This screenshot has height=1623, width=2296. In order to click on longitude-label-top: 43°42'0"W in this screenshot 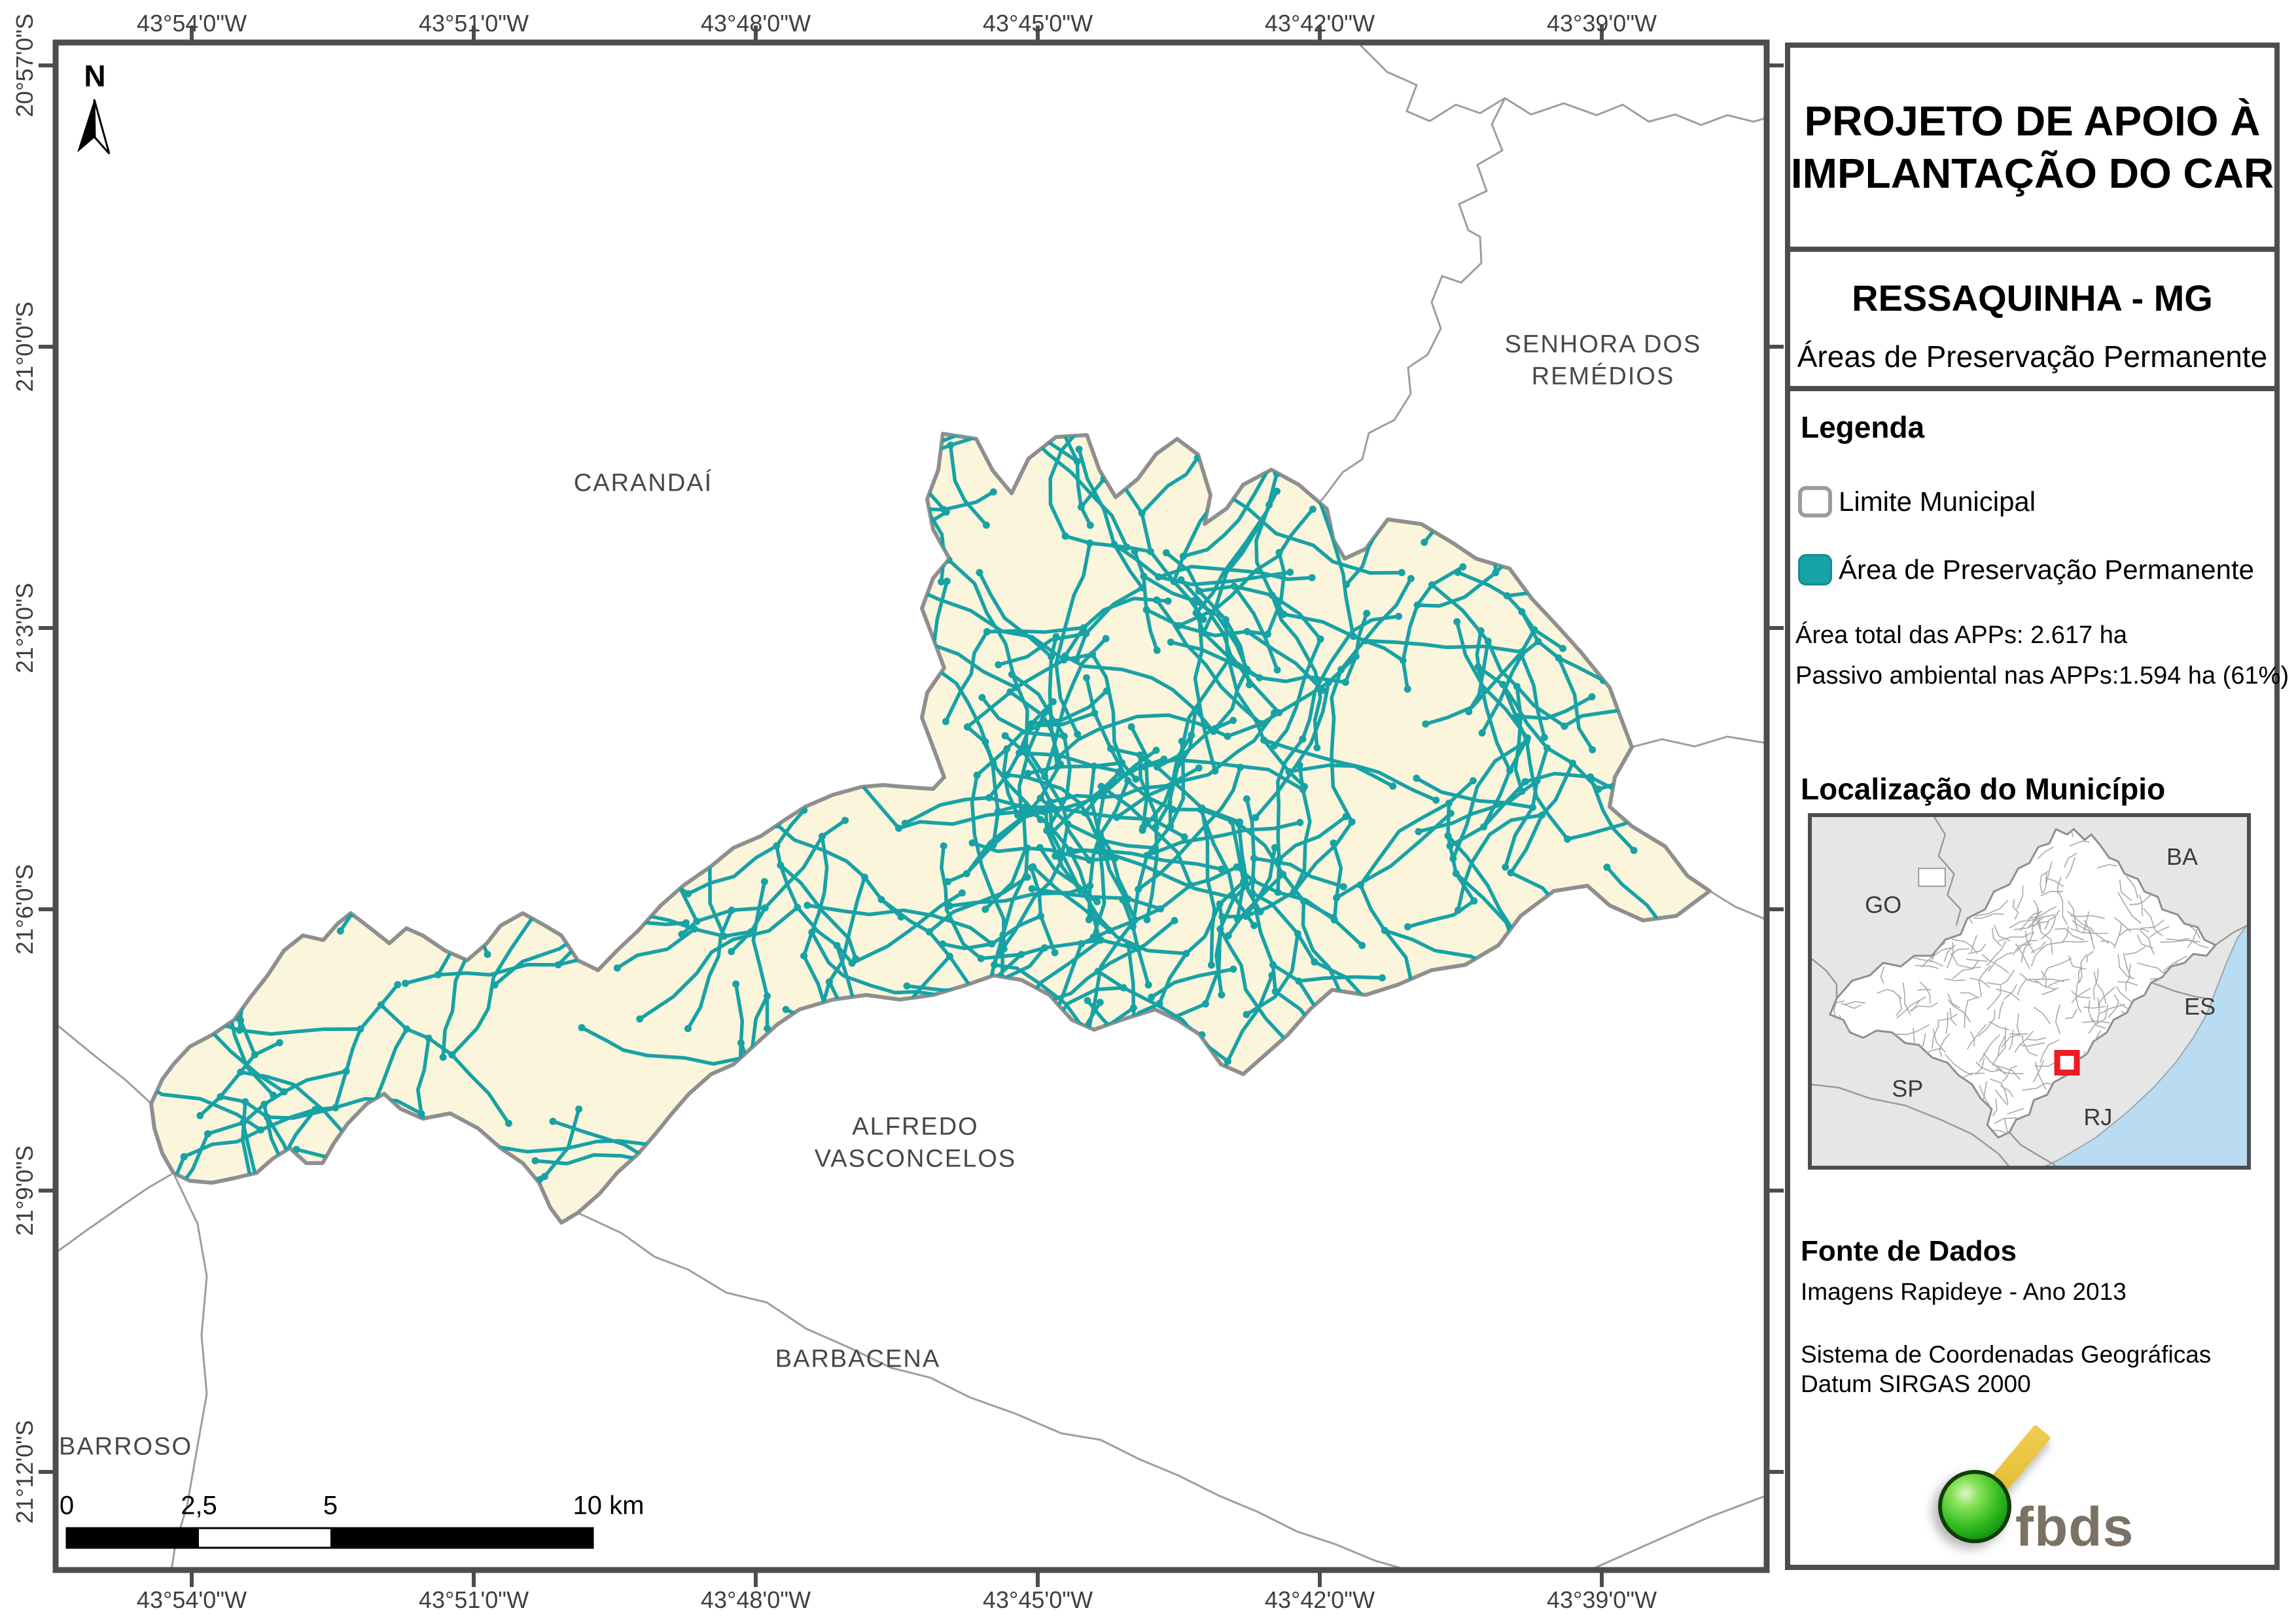, I will do `click(1320, 23)`.